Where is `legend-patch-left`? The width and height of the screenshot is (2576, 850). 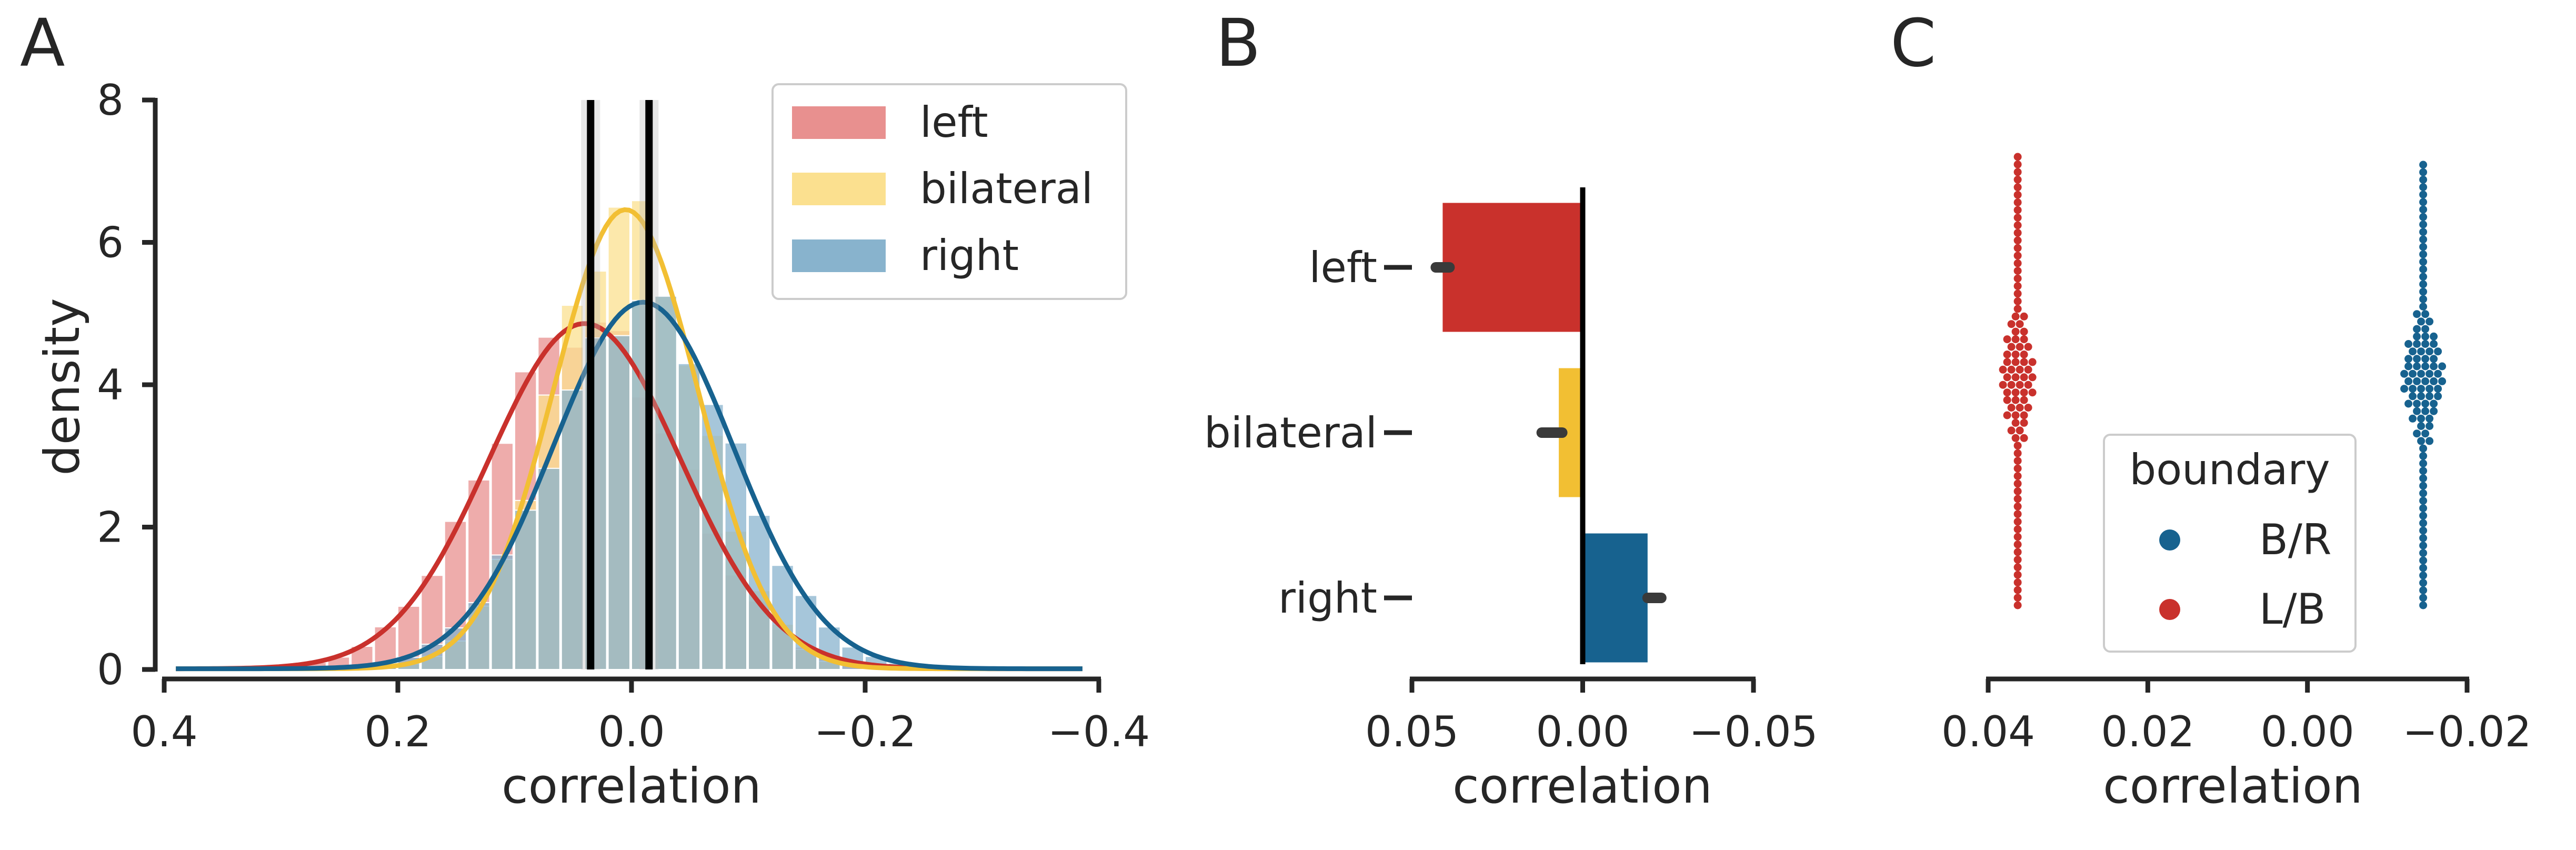 legend-patch-left is located at coordinates (839, 122).